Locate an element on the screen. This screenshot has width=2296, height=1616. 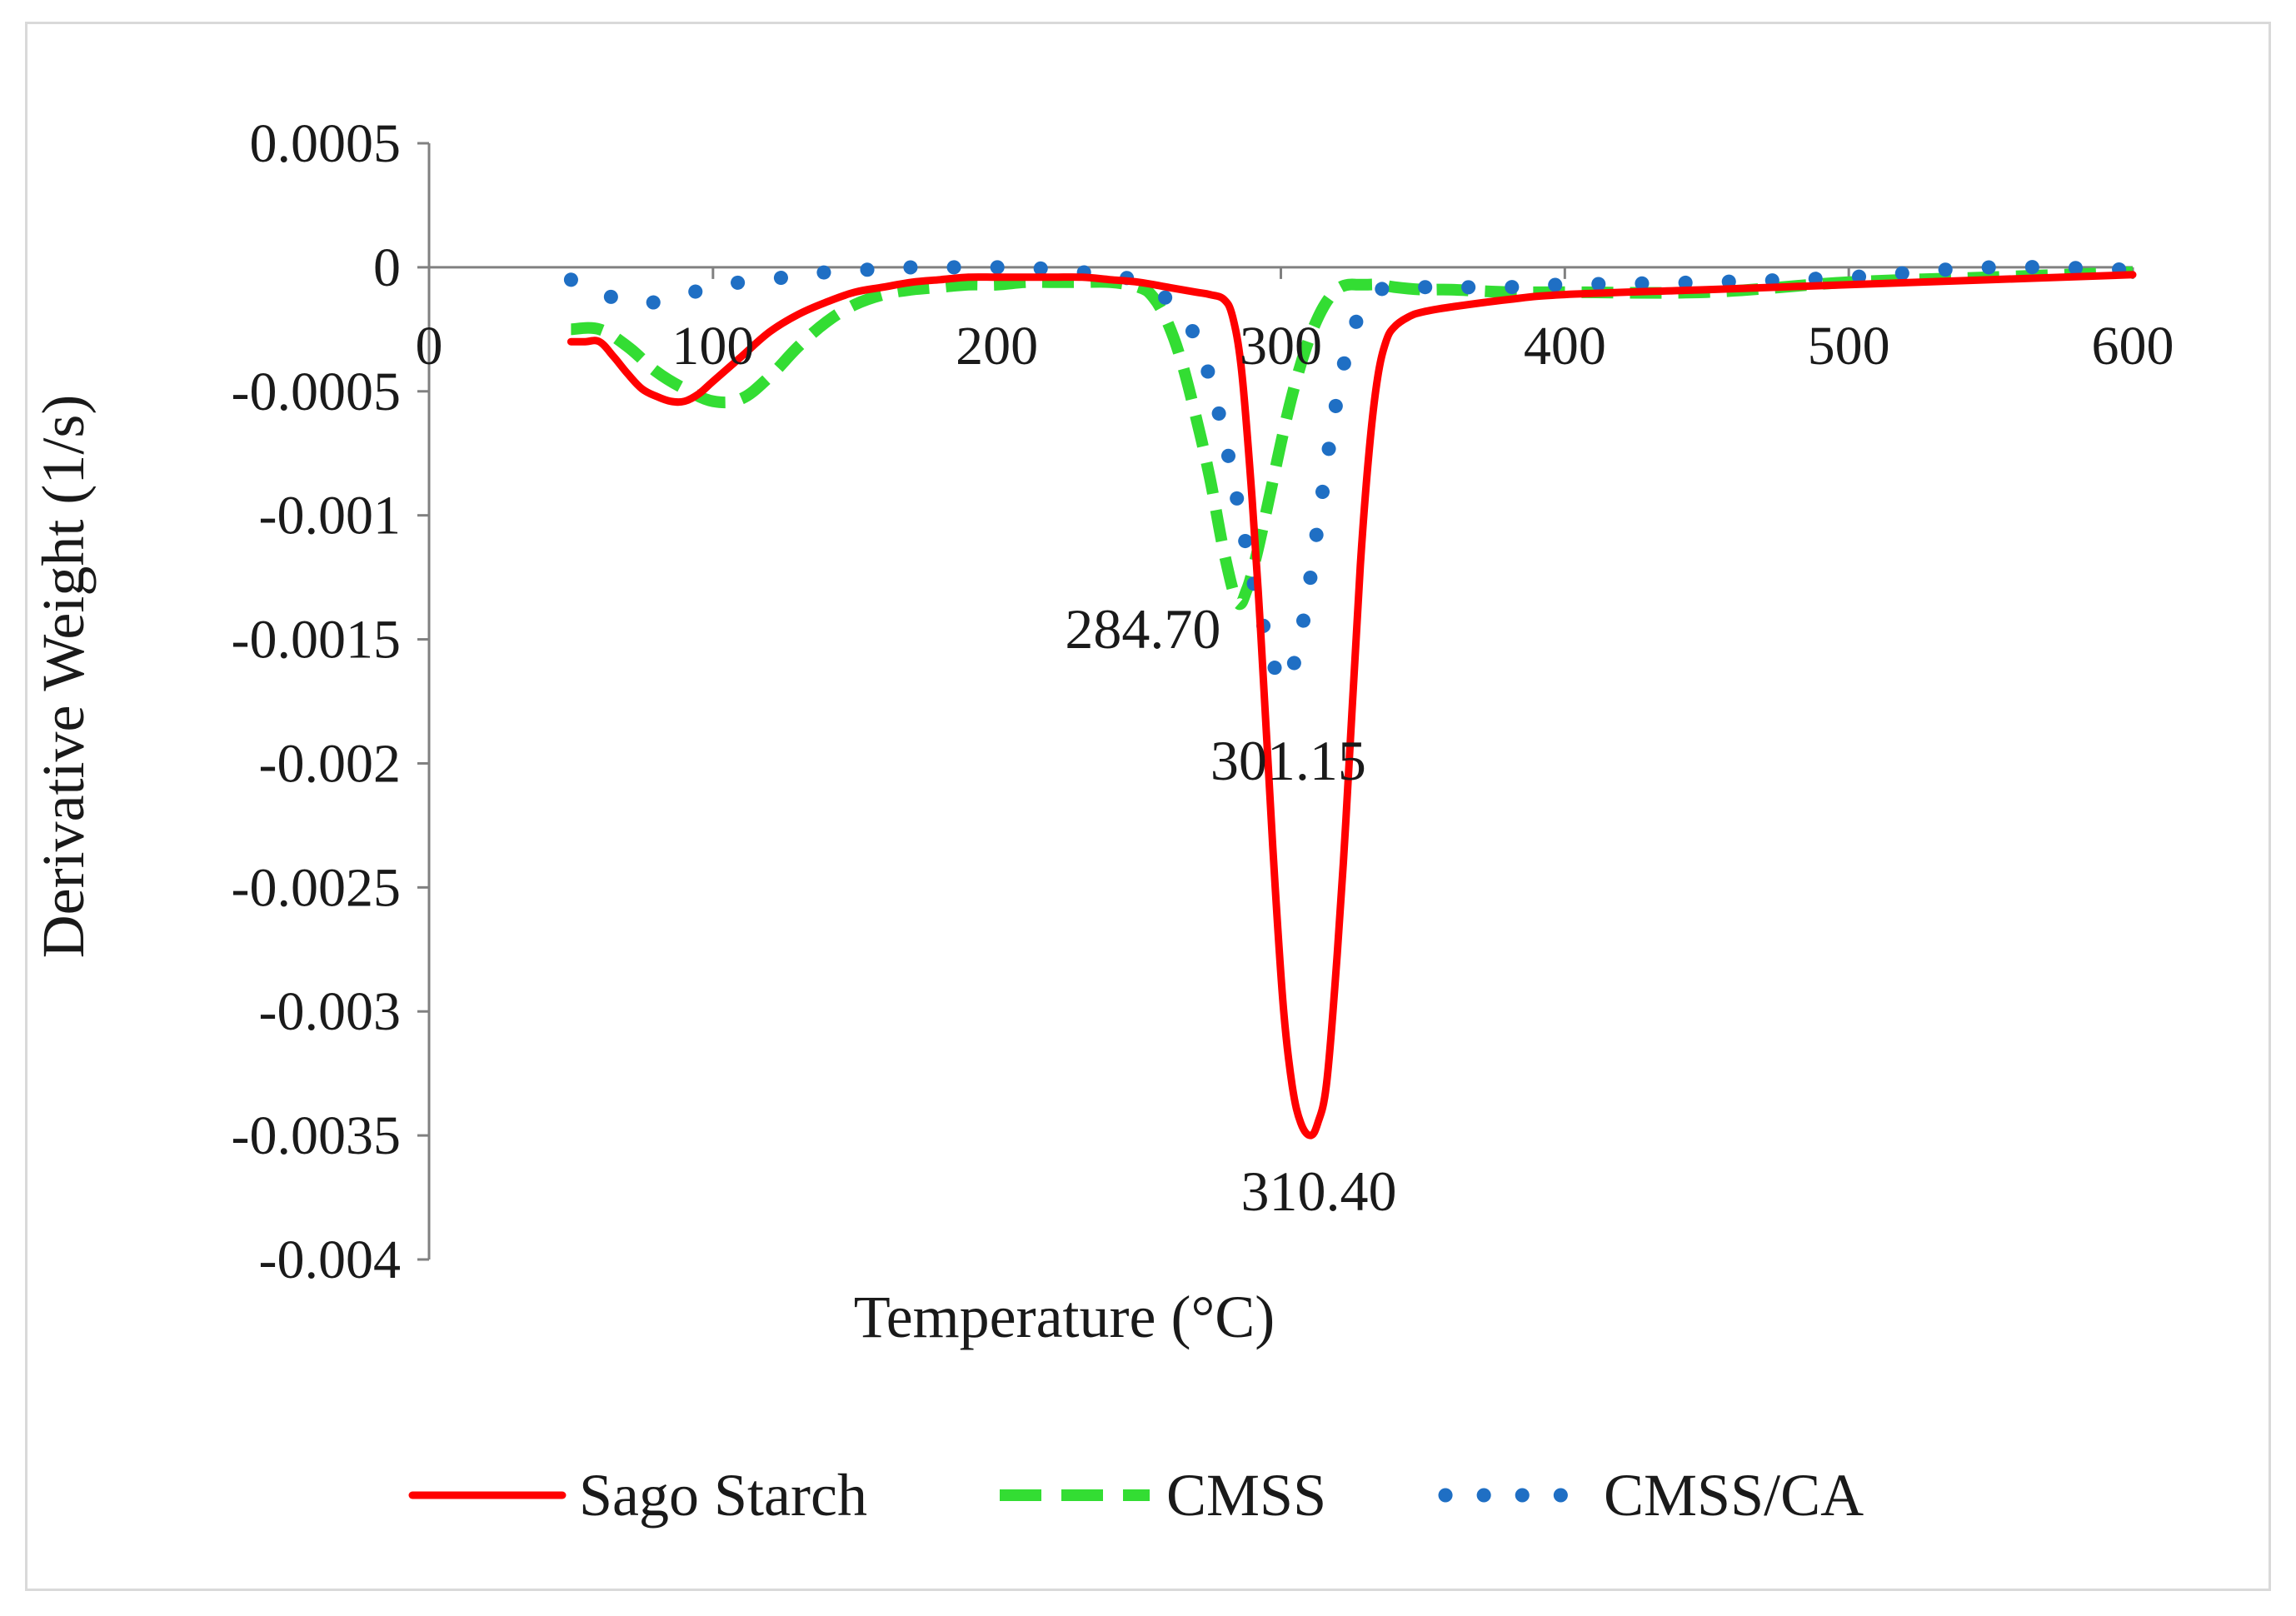
legend-label: CMSS is located at coordinates (1246, 1495).